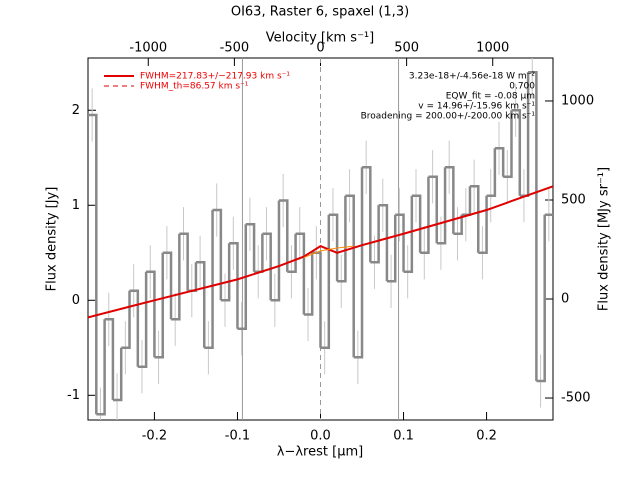  What do you see at coordinates (52, 239) in the screenshot?
I see `y-axis-label: Flux density [Jy]` at bounding box center [52, 239].